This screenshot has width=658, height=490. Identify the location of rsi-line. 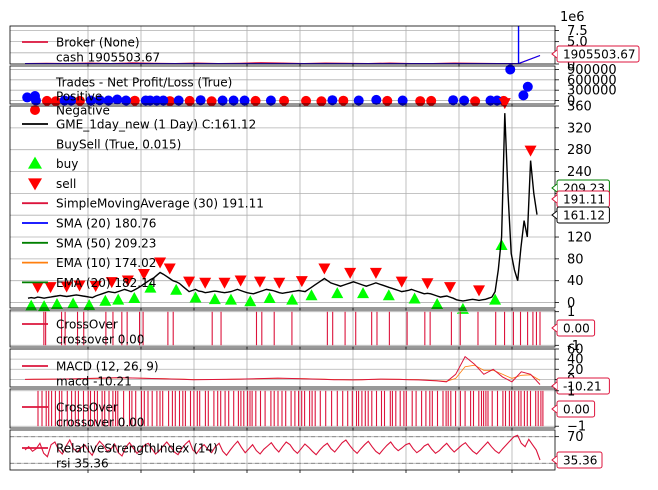
(282, 447).